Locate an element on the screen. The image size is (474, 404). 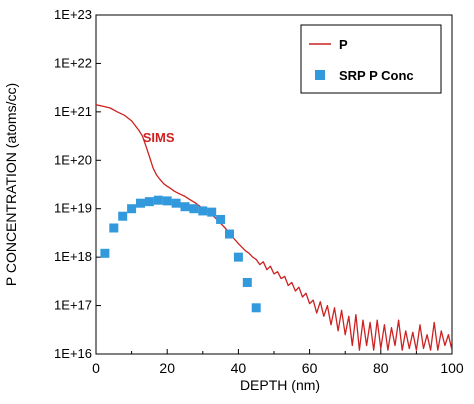
y-tick-label: 1E+16 is located at coordinates (73, 353).